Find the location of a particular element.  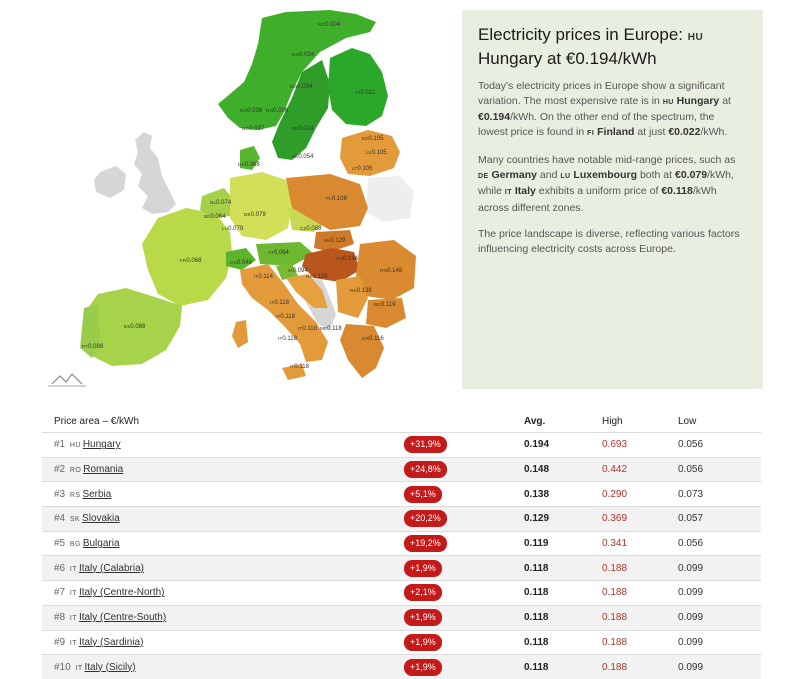

country-code: FI is located at coordinates (591, 133).